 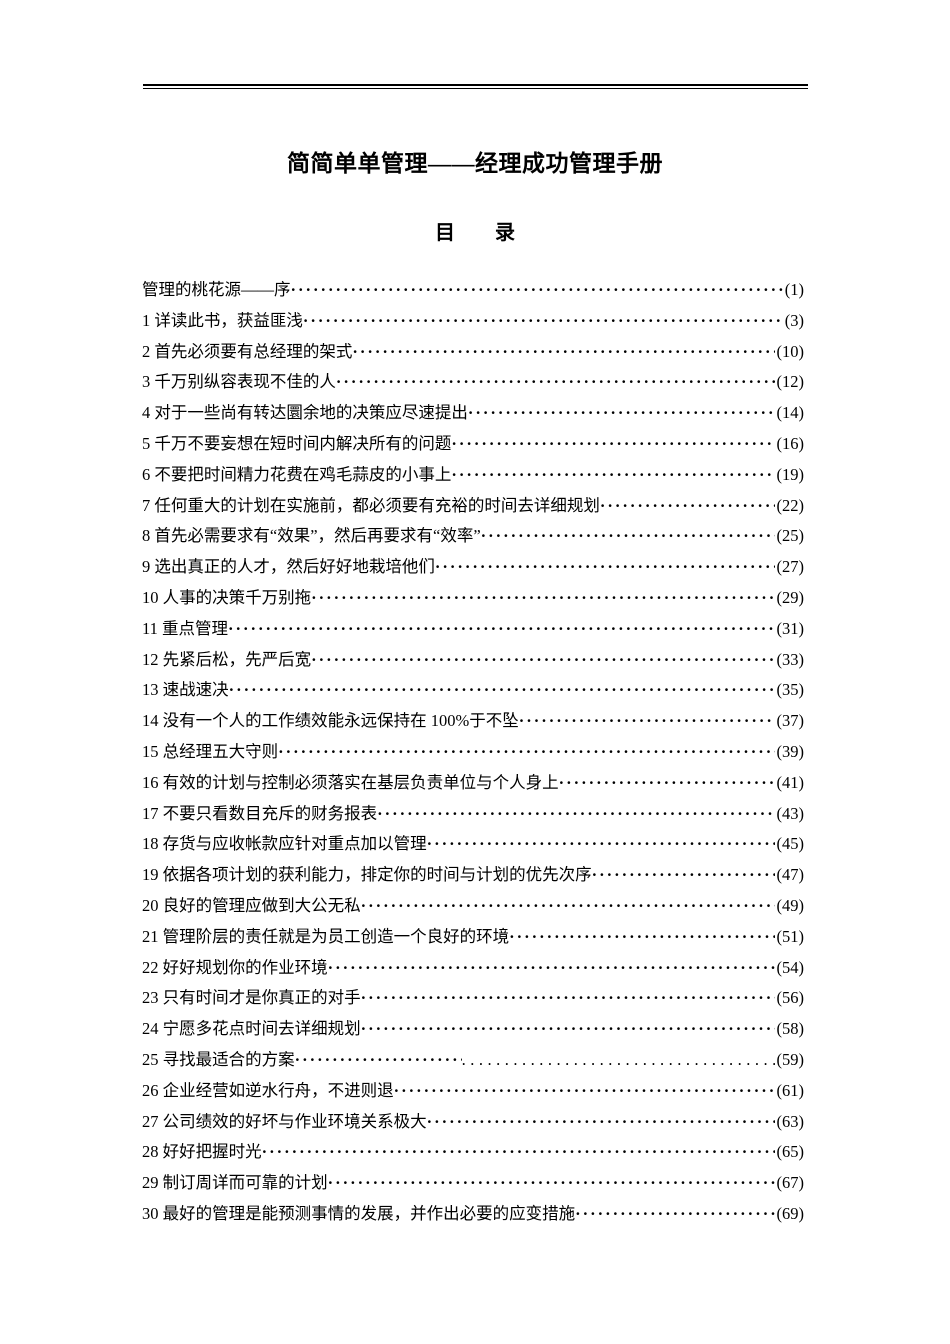 I want to click on toc-entry: 4 对于一些尚有转达圜余地的决策应尽速提出 (14), so click(x=473, y=413).